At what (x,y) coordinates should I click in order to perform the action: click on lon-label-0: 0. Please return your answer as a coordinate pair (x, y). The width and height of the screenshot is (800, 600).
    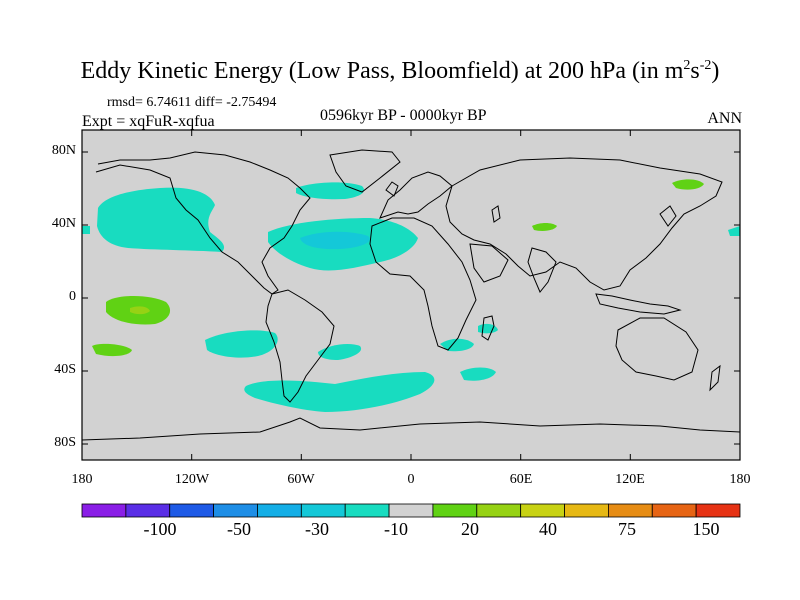
    Looking at the image, I should click on (411, 479).